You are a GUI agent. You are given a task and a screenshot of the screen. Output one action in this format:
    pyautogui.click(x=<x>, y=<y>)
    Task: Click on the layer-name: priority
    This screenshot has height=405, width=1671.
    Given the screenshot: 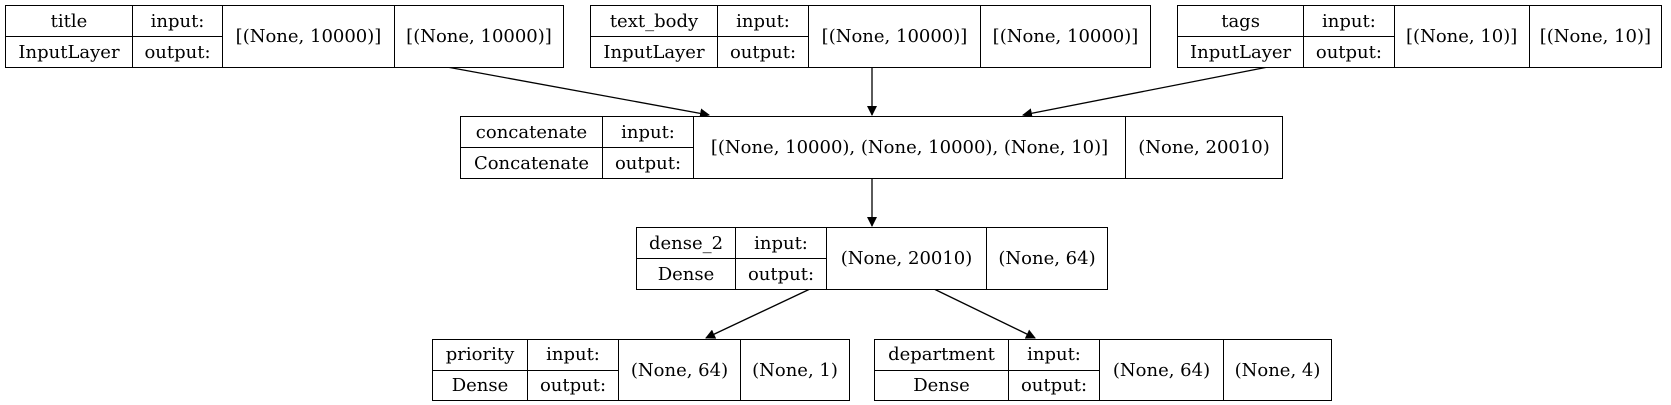 What is the action you would take?
    pyautogui.click(x=480, y=355)
    